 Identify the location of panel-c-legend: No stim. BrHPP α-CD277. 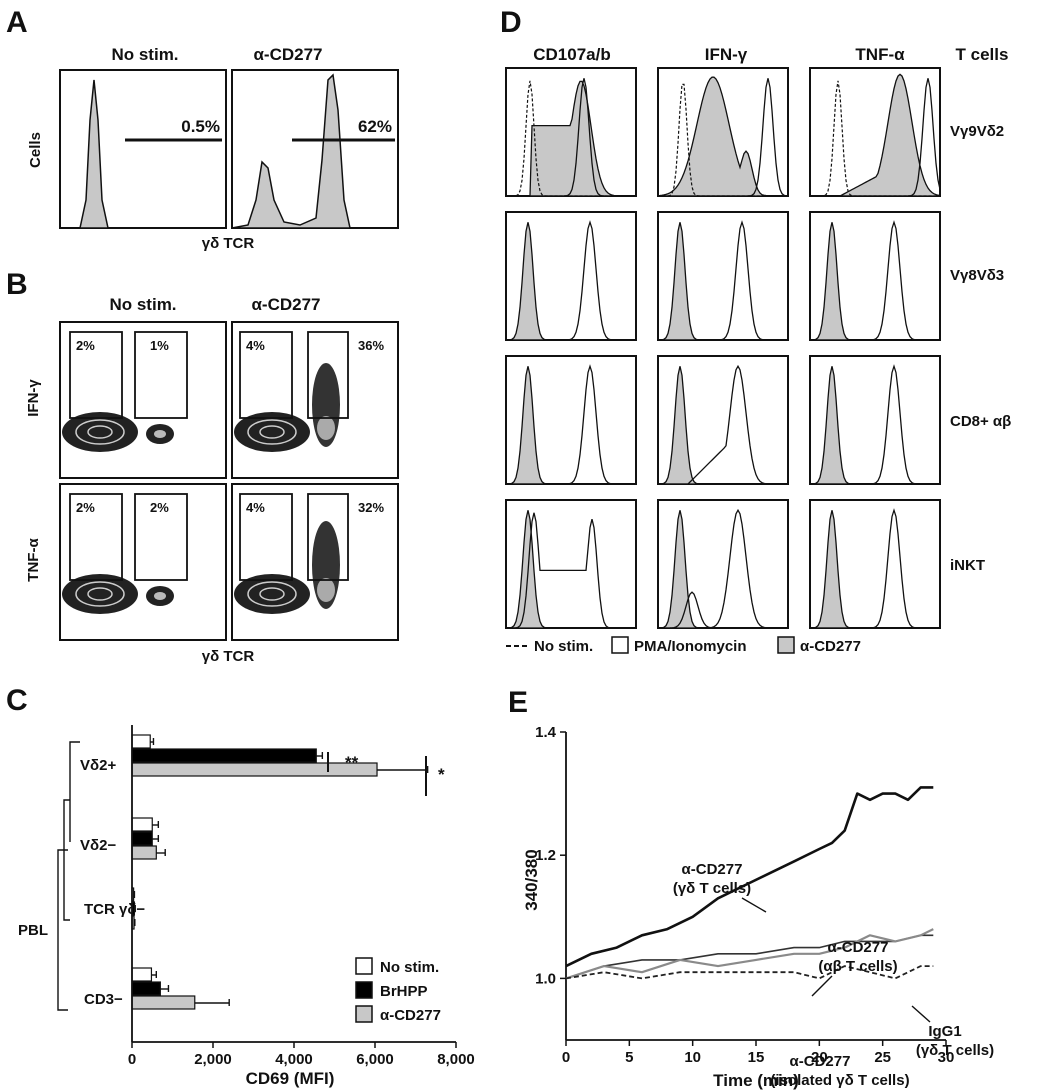
(398, 990).